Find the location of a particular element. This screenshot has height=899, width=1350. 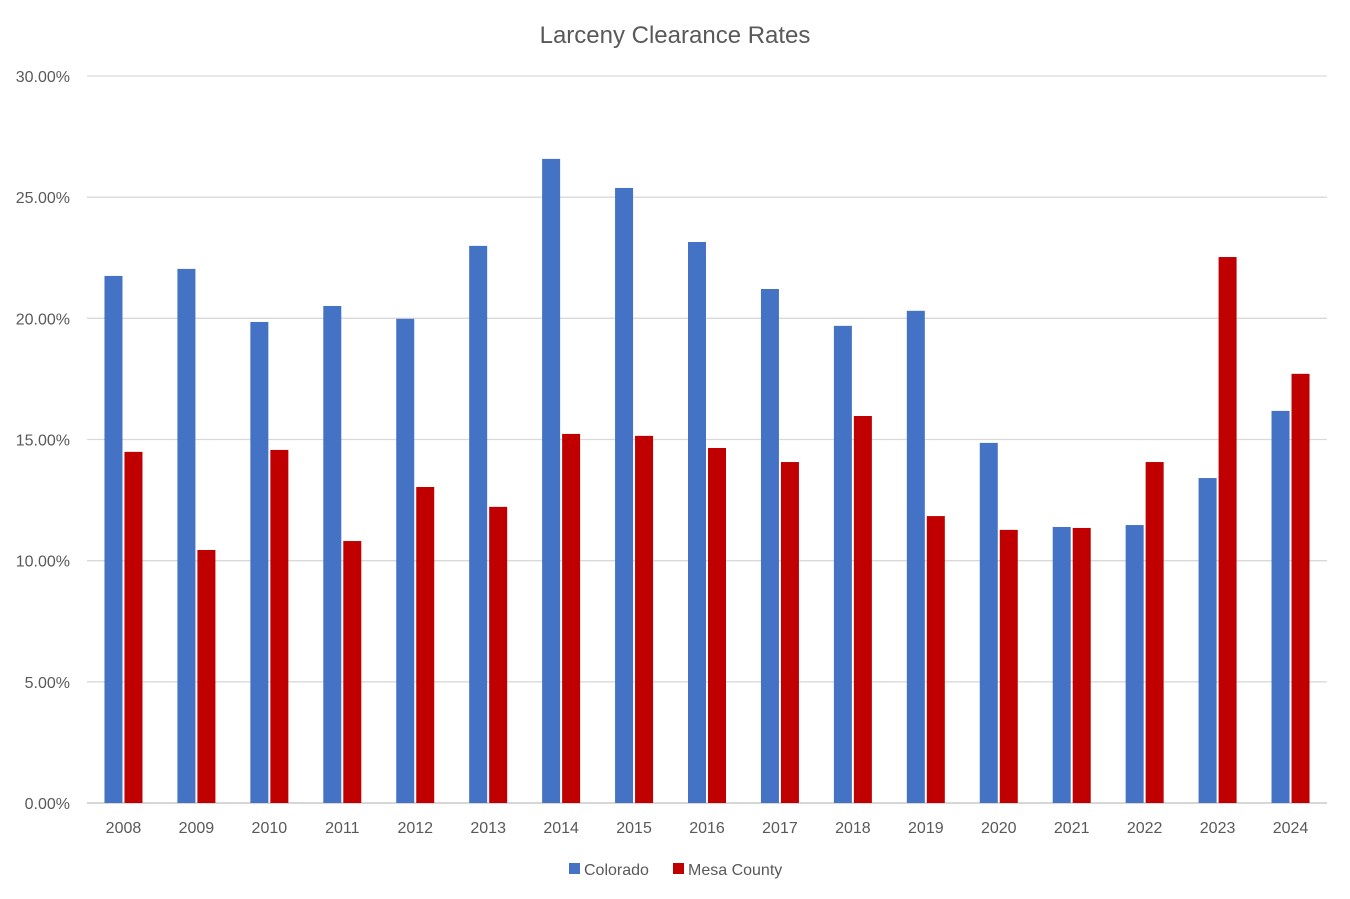

x-tick-label: 2008 is located at coordinates (124, 828).